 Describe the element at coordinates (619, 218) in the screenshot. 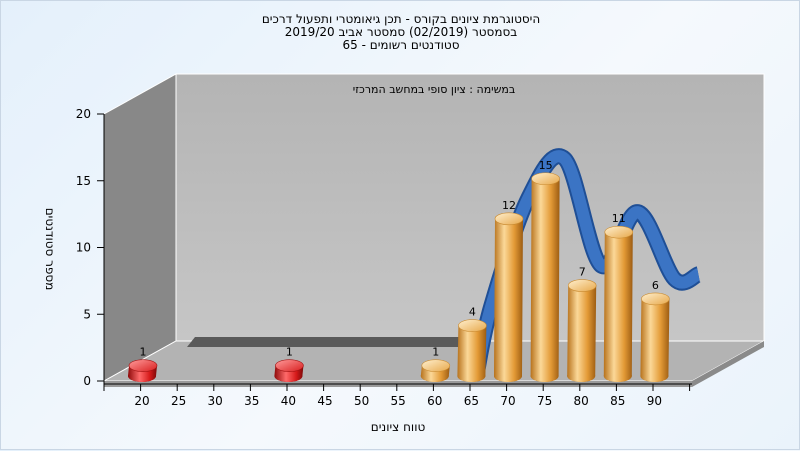

I see `bar-value-label: 11` at that location.